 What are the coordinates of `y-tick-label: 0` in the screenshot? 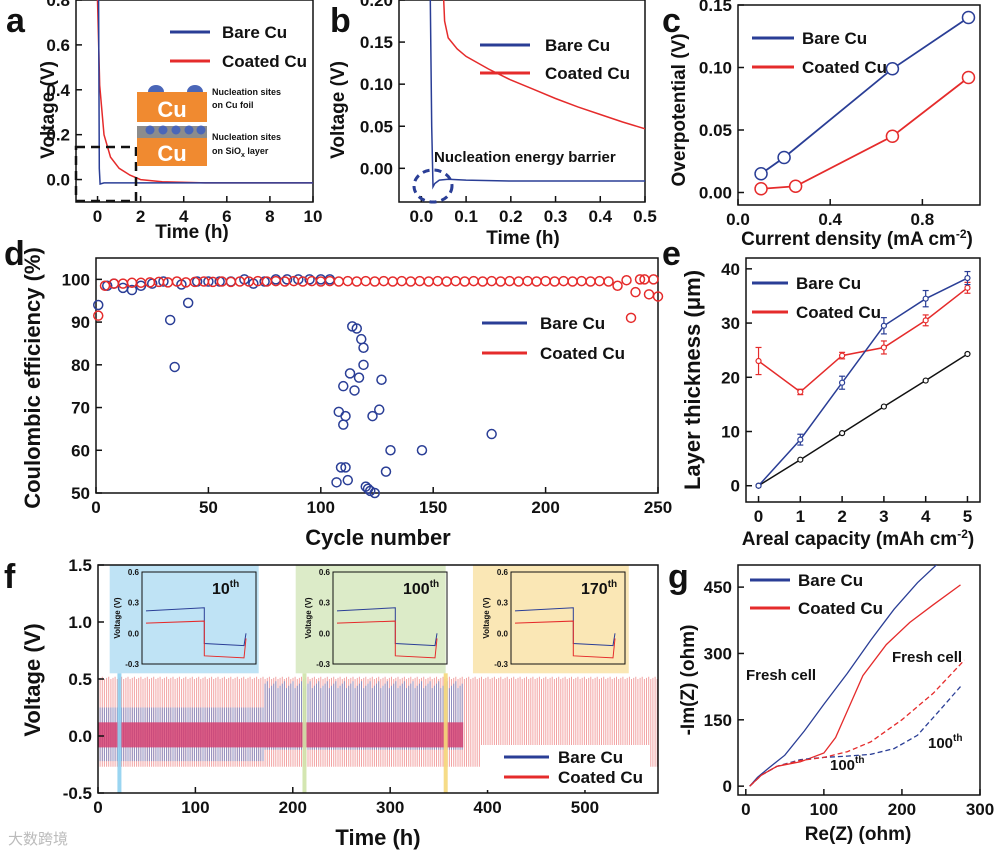 It's located at (735, 486).